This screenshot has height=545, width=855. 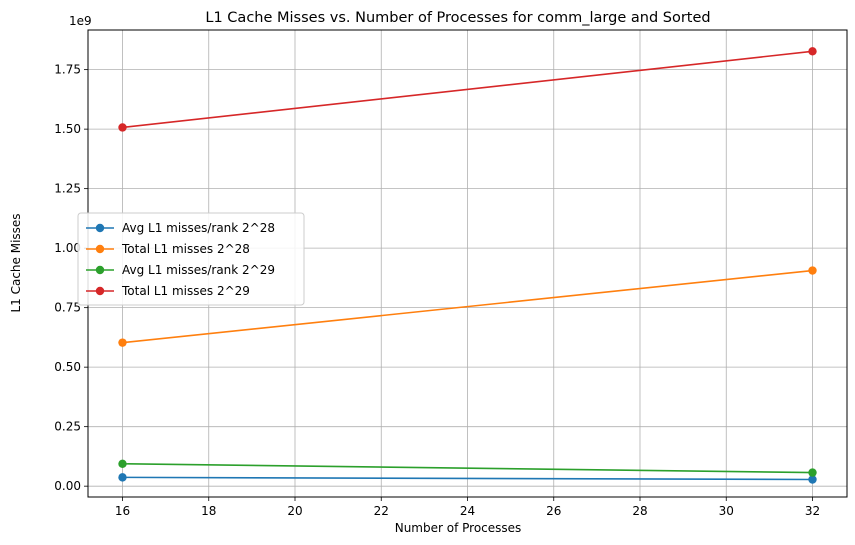 I want to click on x-tick-label: 26, so click(x=553, y=511).